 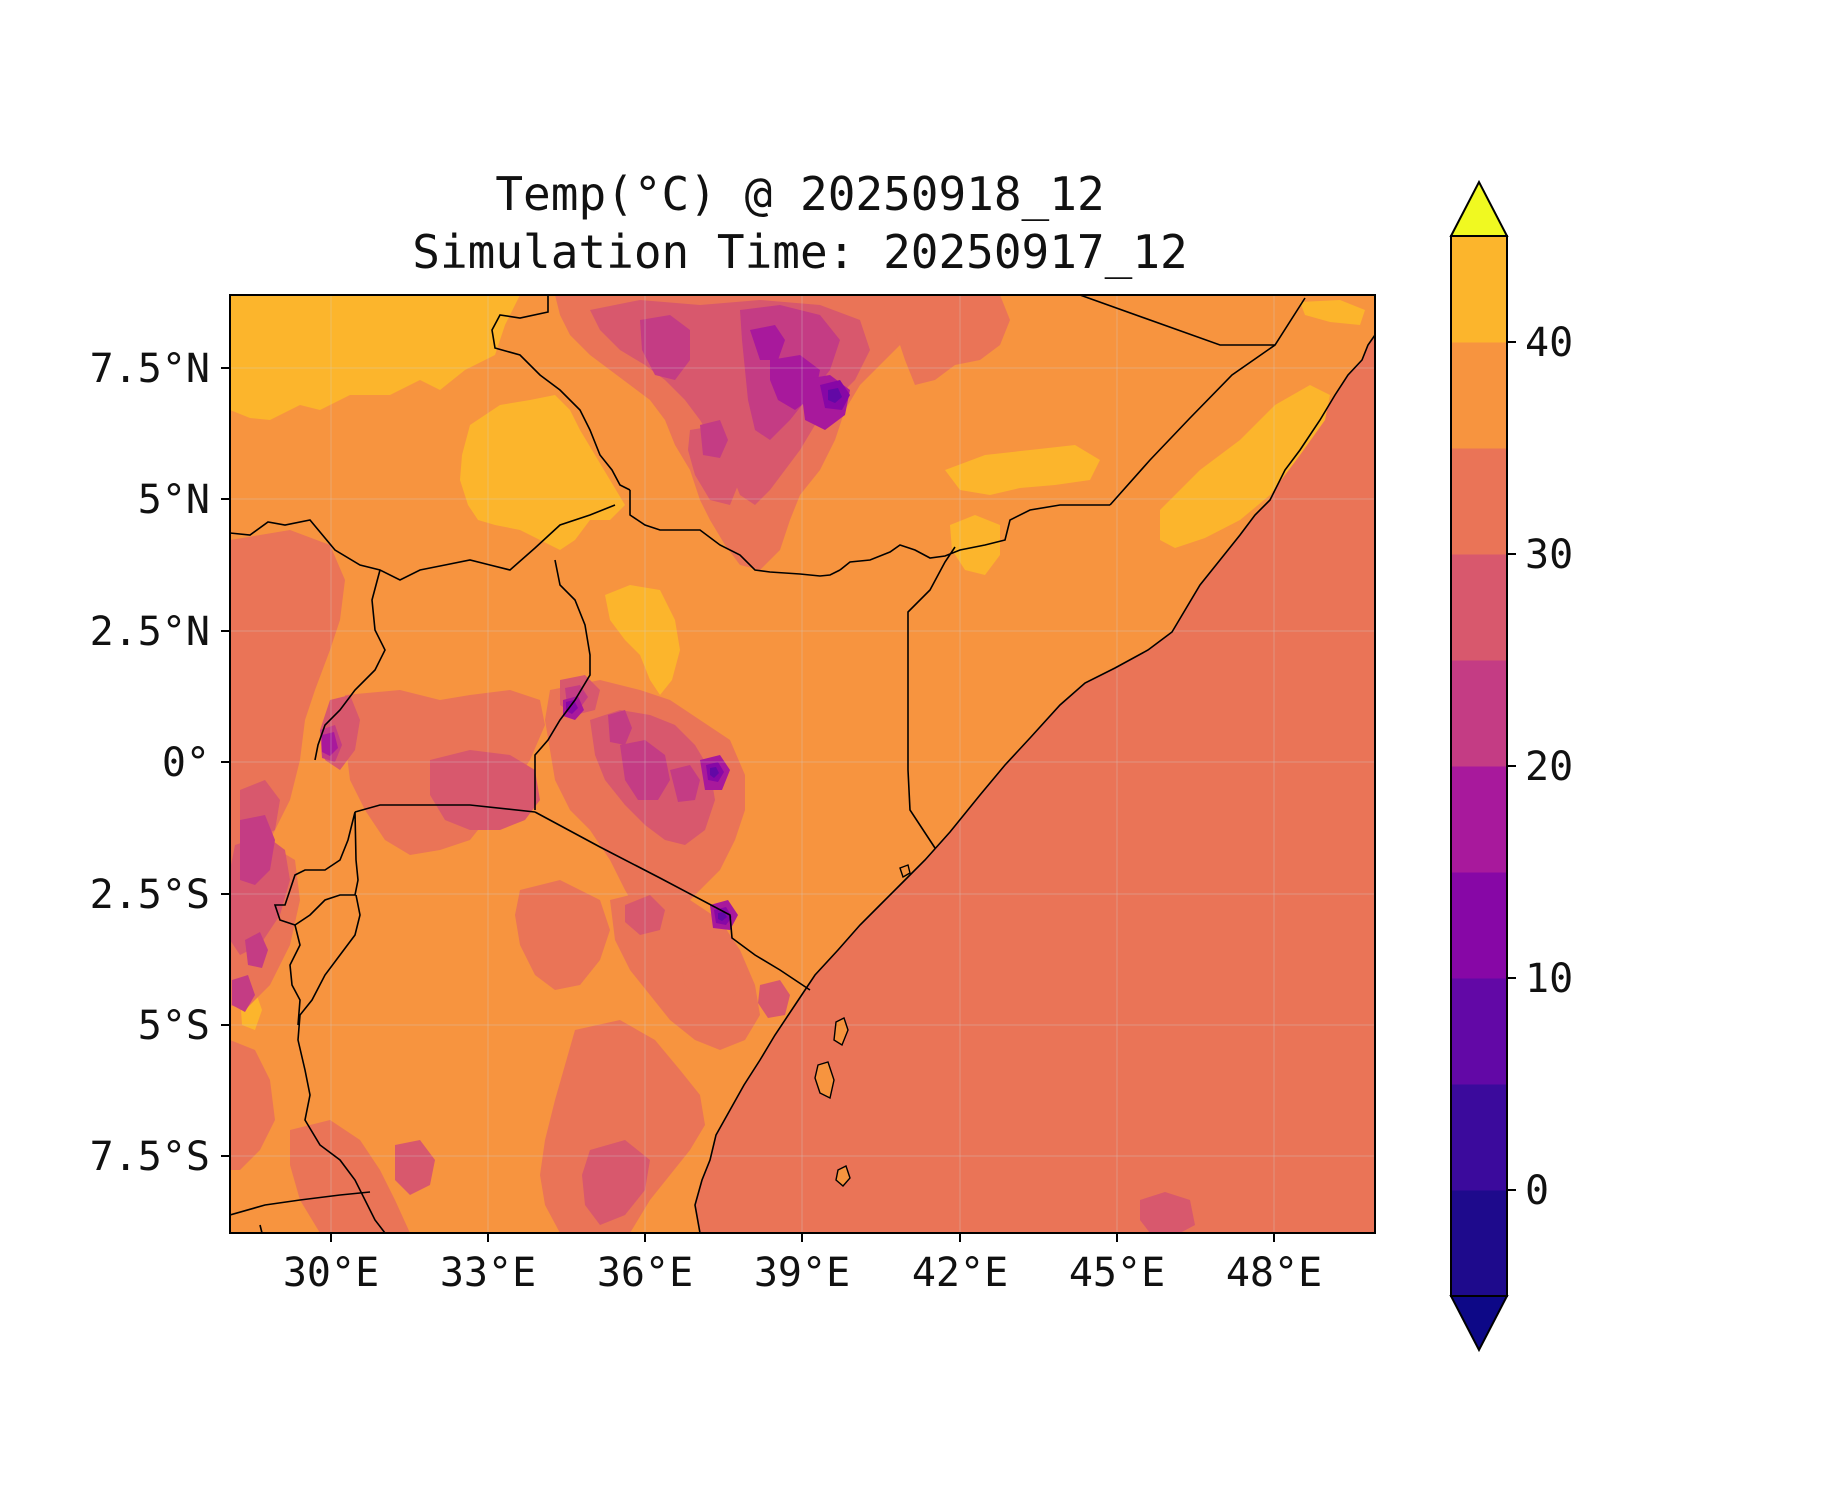 I want to click on border-burundi-tanzania, so click(x=295, y=975).